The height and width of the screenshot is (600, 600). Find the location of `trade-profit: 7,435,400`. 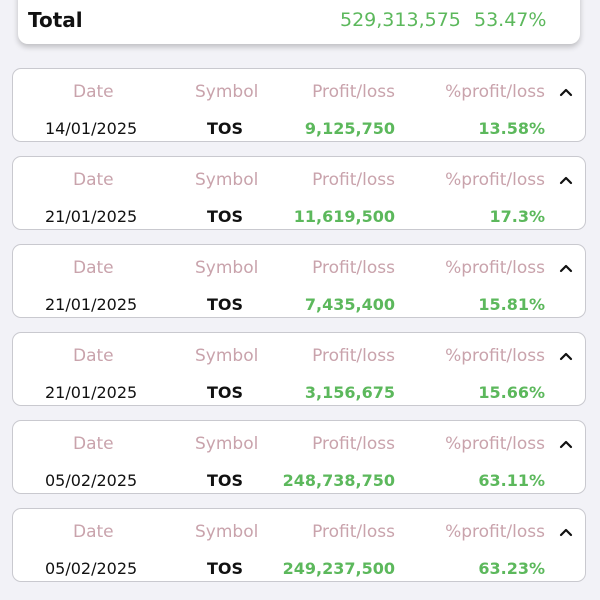

trade-profit: 7,435,400 is located at coordinates (349, 304).